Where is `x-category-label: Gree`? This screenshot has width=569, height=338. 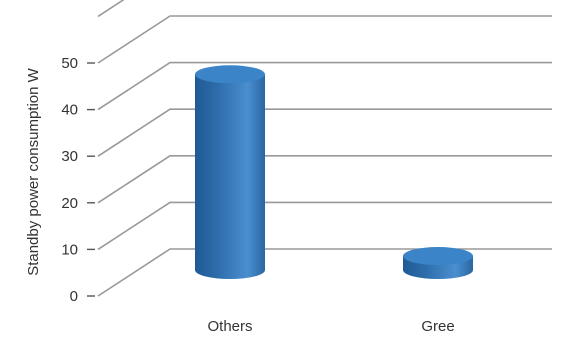
x-category-label: Gree is located at coordinates (437, 326).